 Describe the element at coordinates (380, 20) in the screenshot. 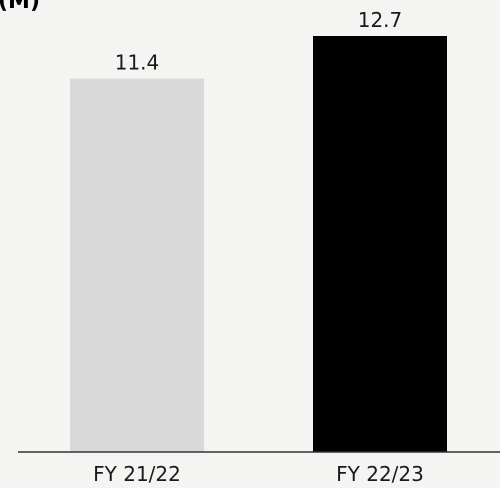

I see `bar-value-label-2: 12.7` at that location.